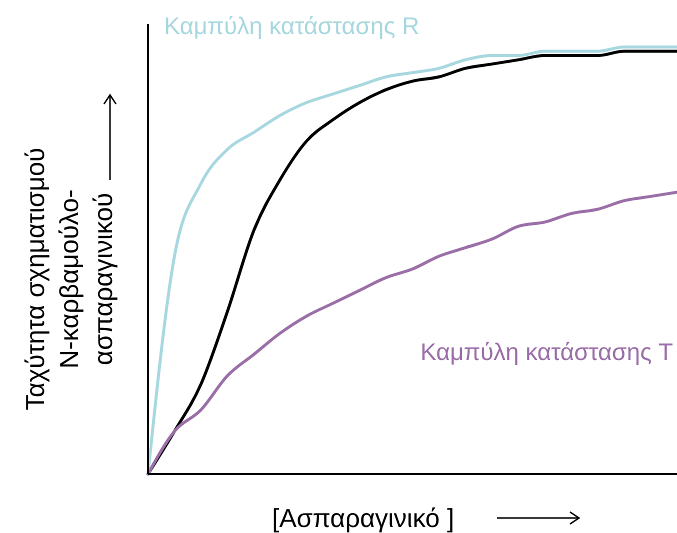 This screenshot has width=677, height=533. Describe the element at coordinates (547, 352) in the screenshot. I see `text: Καμπύλη κατάστασης T` at that location.